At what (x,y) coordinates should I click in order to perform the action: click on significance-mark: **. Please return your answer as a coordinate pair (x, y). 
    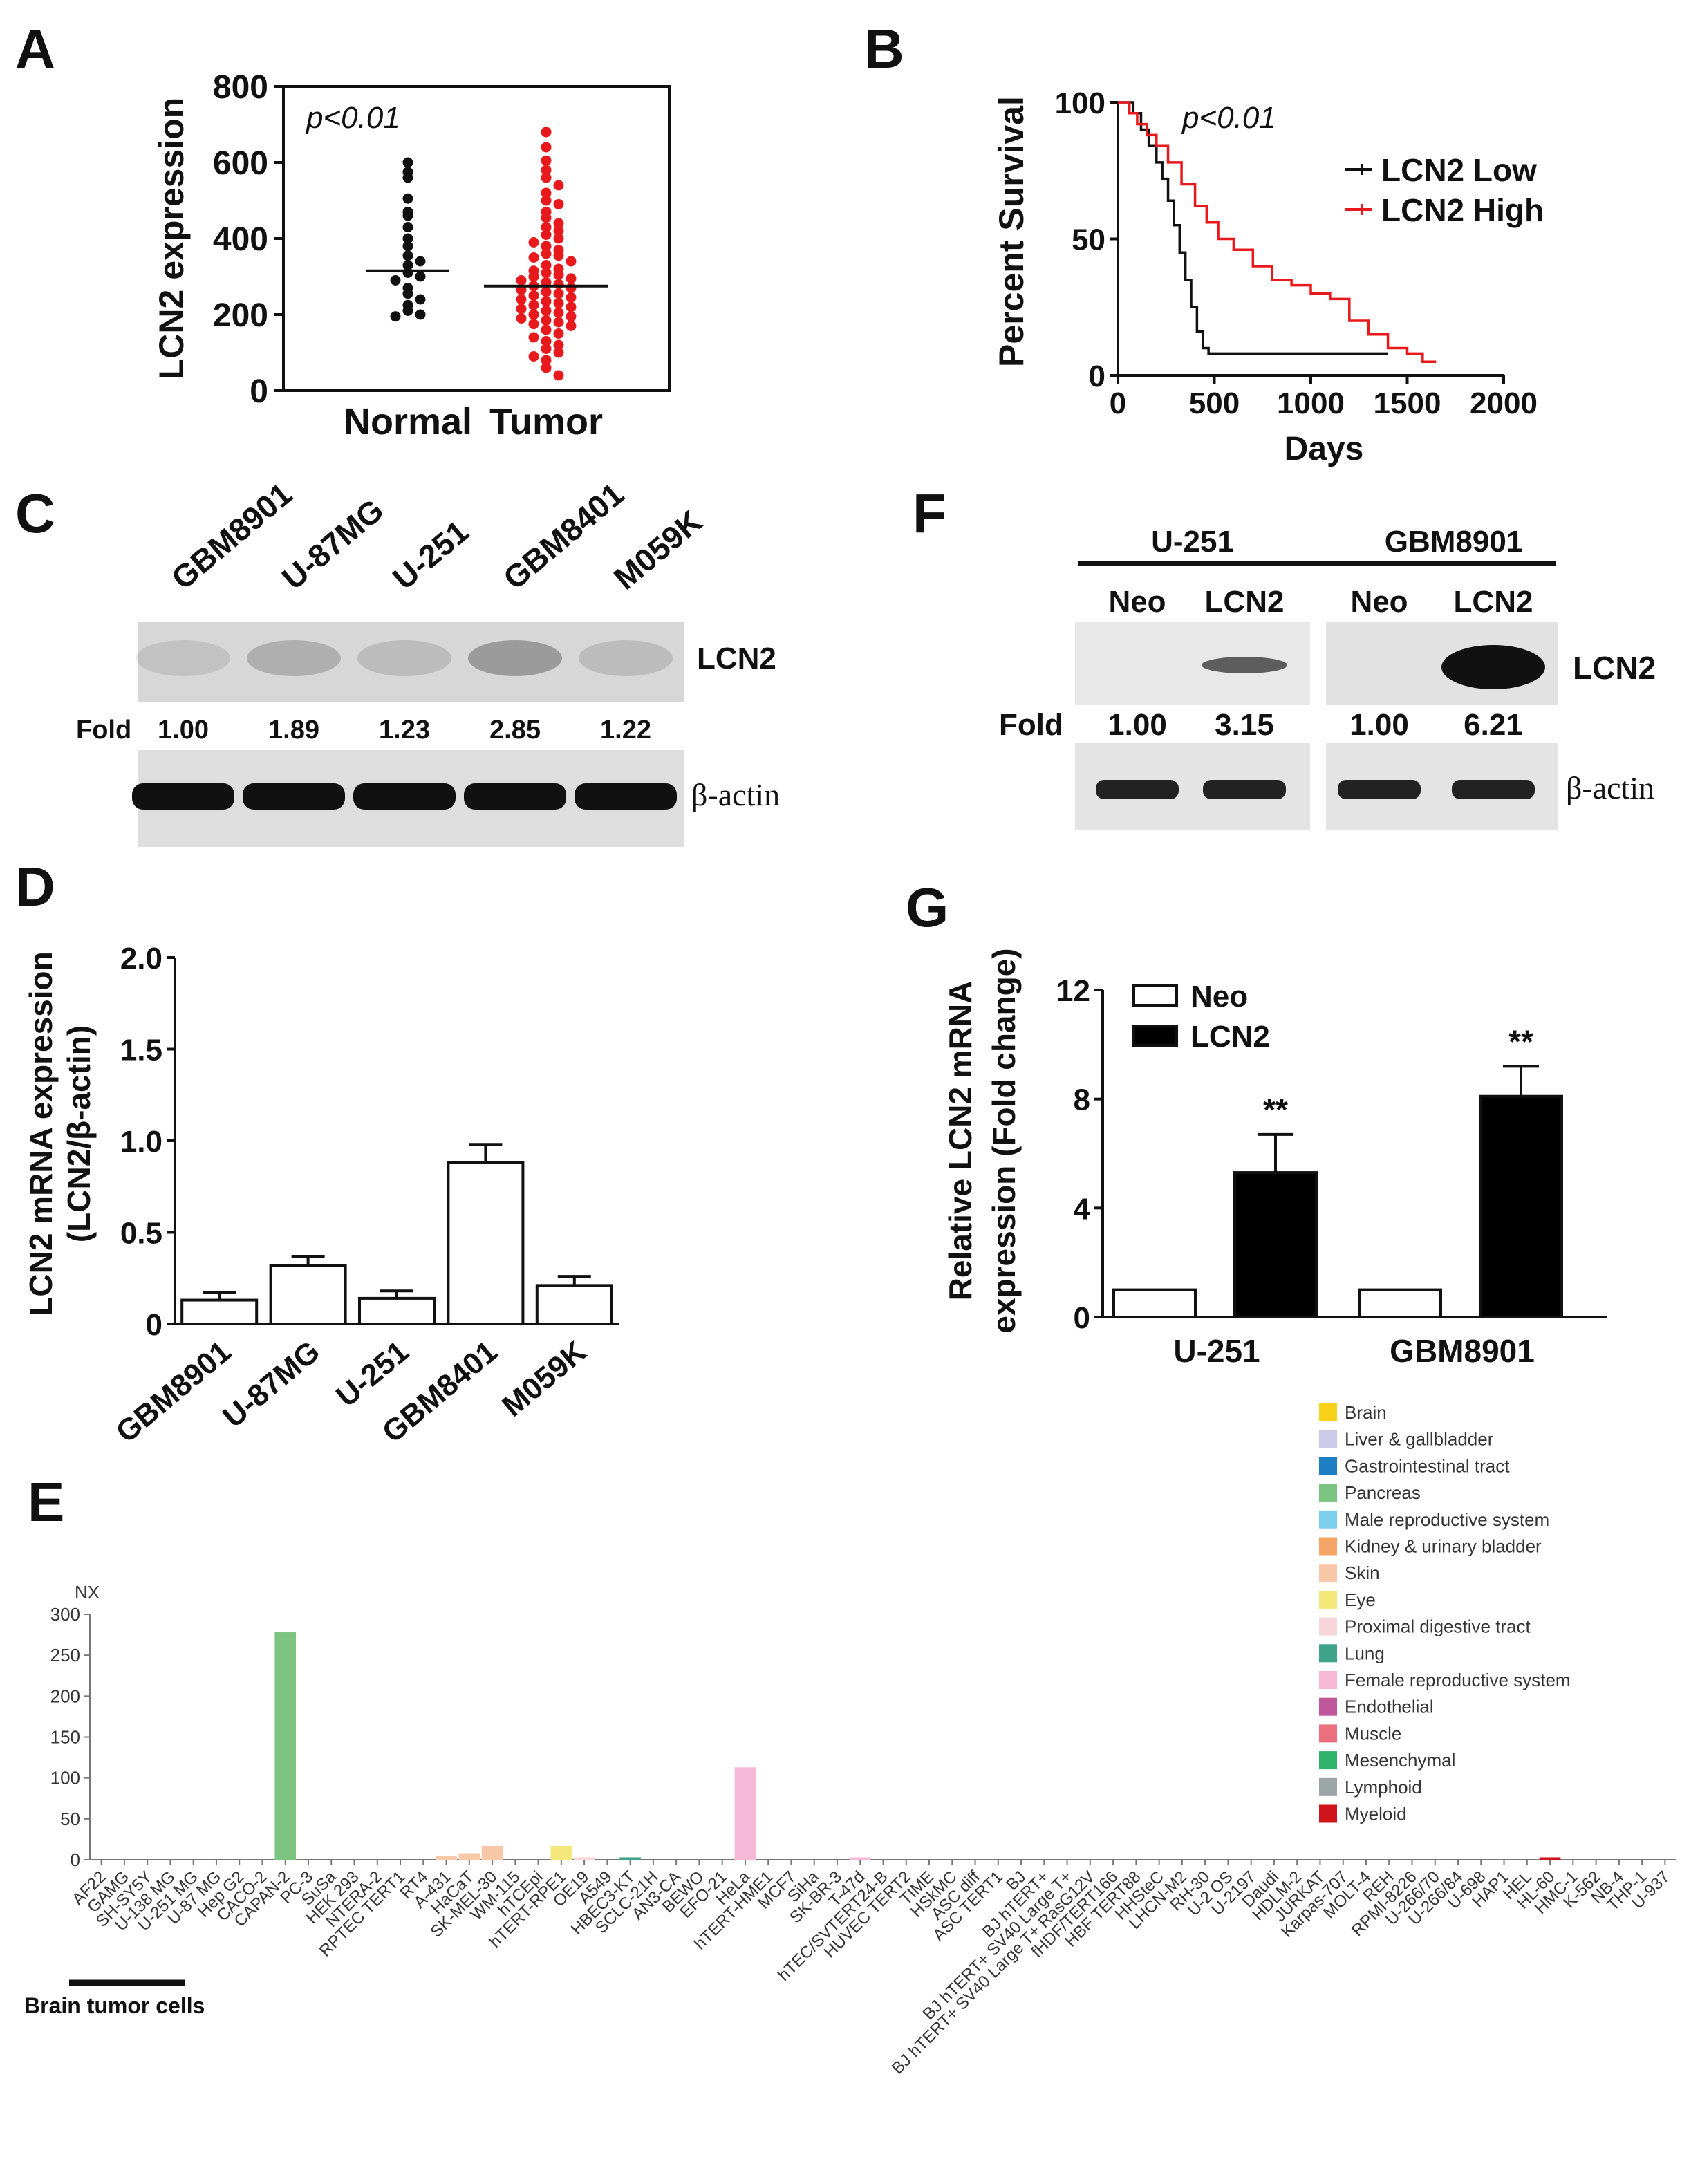
    Looking at the image, I should click on (1520, 1041).